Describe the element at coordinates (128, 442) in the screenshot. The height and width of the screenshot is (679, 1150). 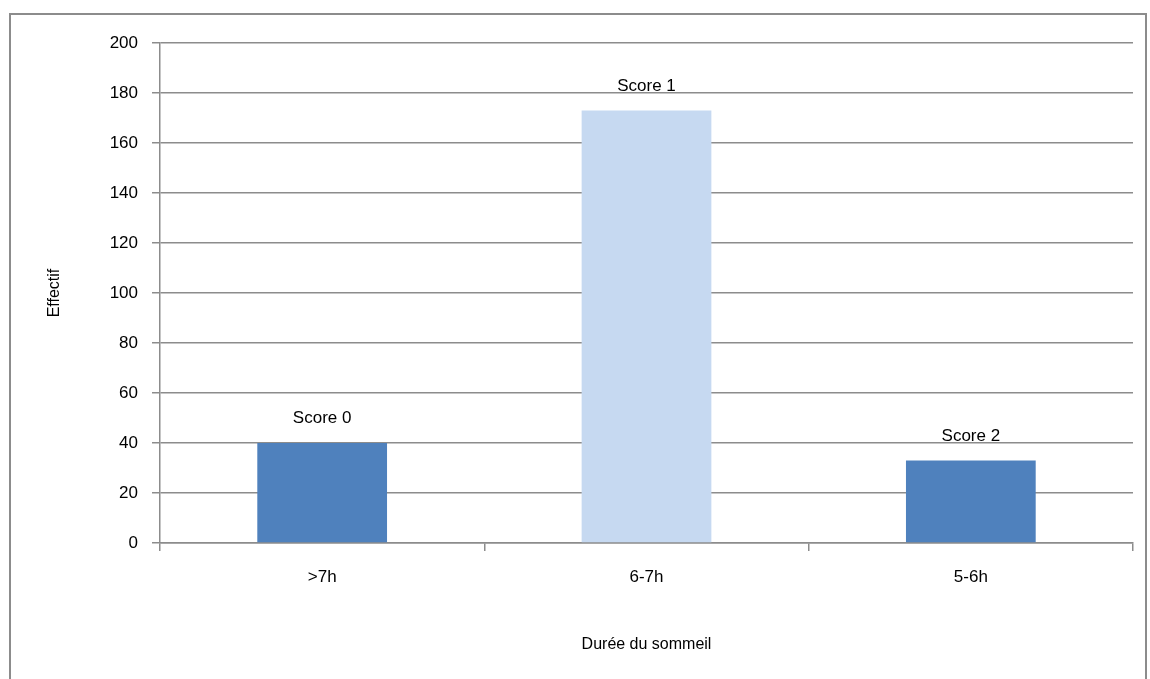
I see `y-tick-label: 40` at that location.